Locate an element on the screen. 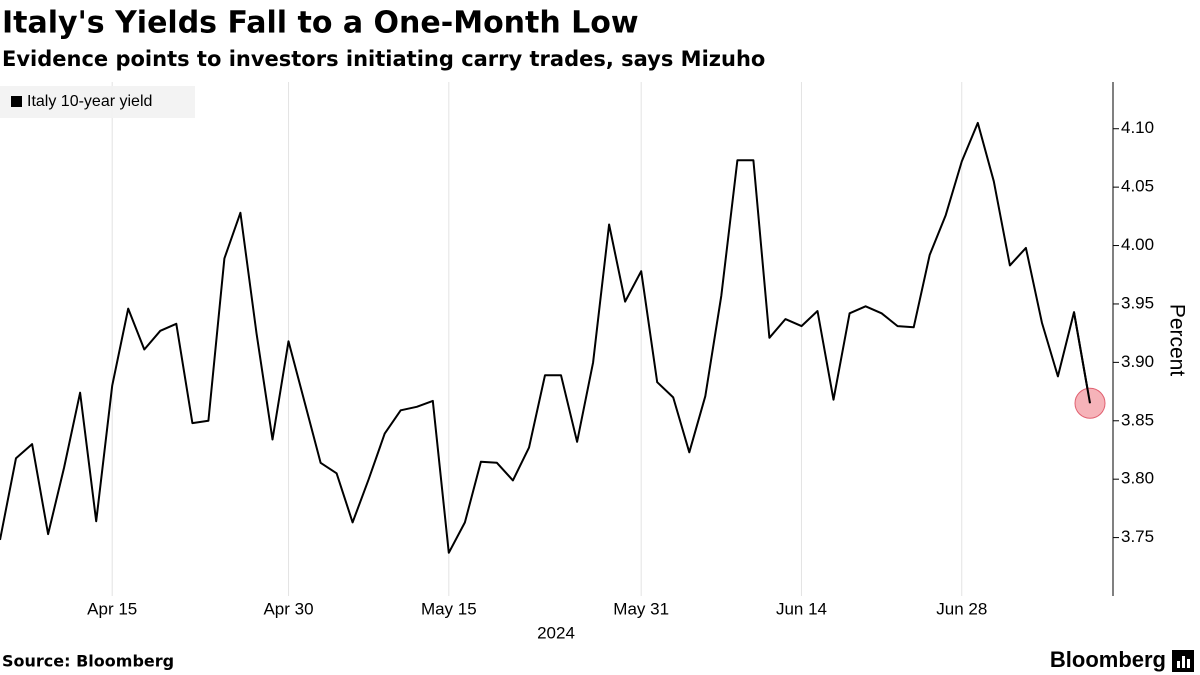  source: Source: Bloomberg is located at coordinates (88, 661).